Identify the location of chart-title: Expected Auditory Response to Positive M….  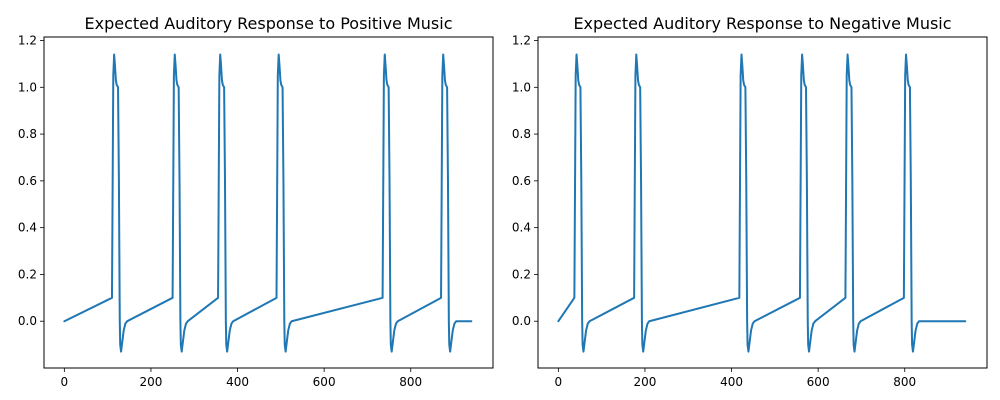
(269, 23).